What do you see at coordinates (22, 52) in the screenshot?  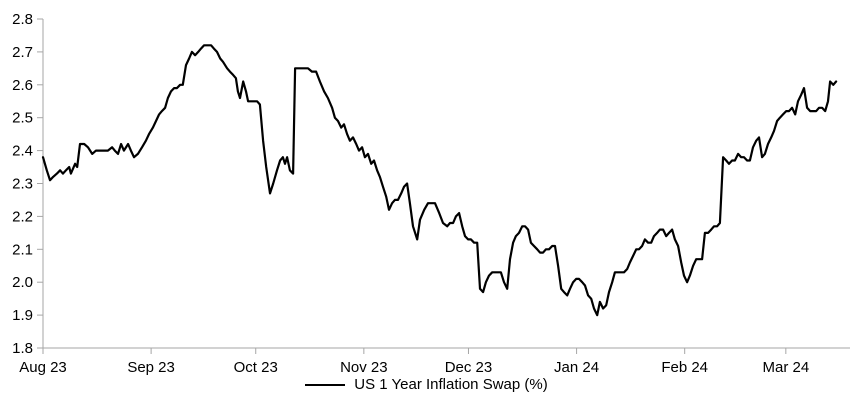 I see `y-tick-label: 2.7` at bounding box center [22, 52].